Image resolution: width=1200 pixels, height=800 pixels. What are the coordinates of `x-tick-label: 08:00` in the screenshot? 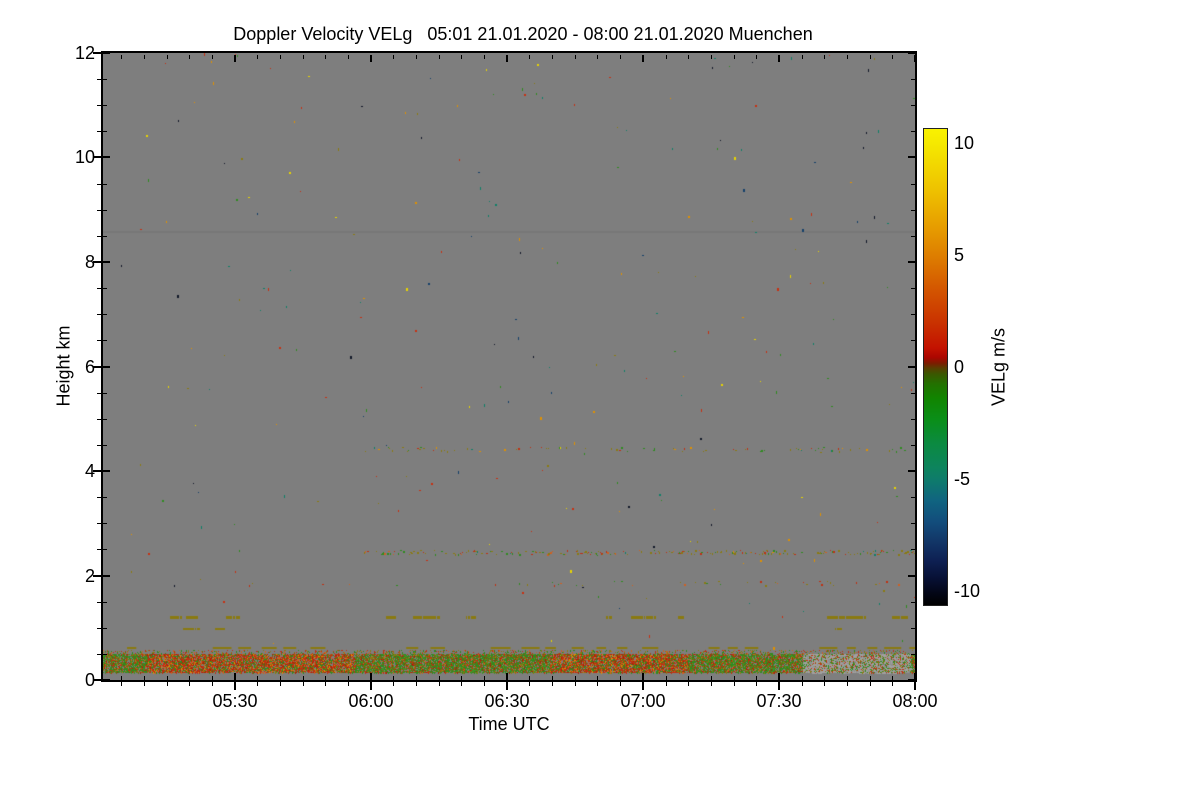 It's located at (915, 701).